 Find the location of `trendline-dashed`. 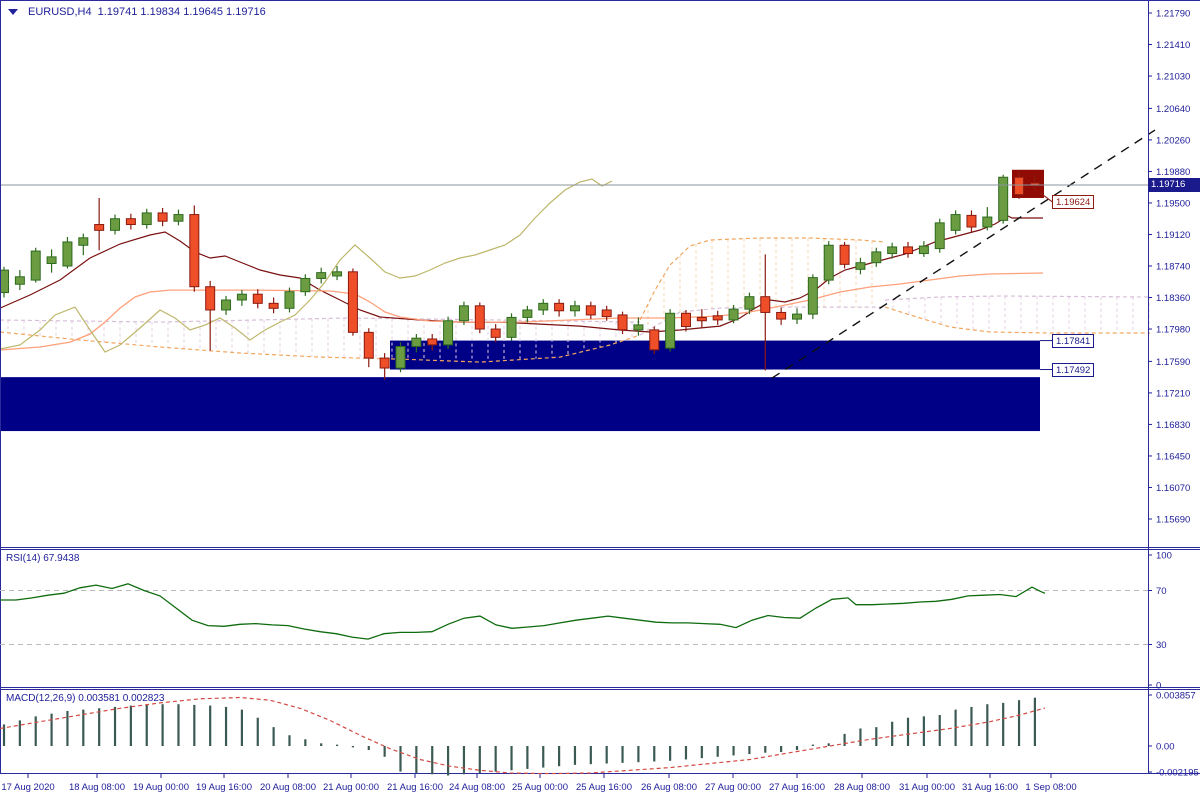

trendline-dashed is located at coordinates (963, 254).